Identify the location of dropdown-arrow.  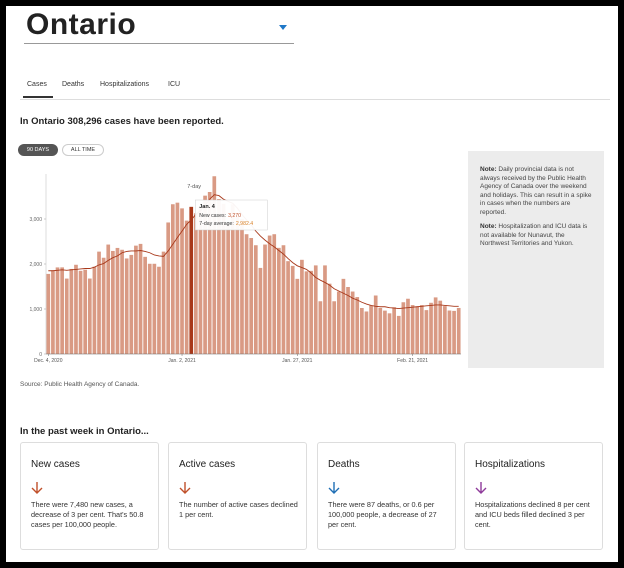
(283, 28).